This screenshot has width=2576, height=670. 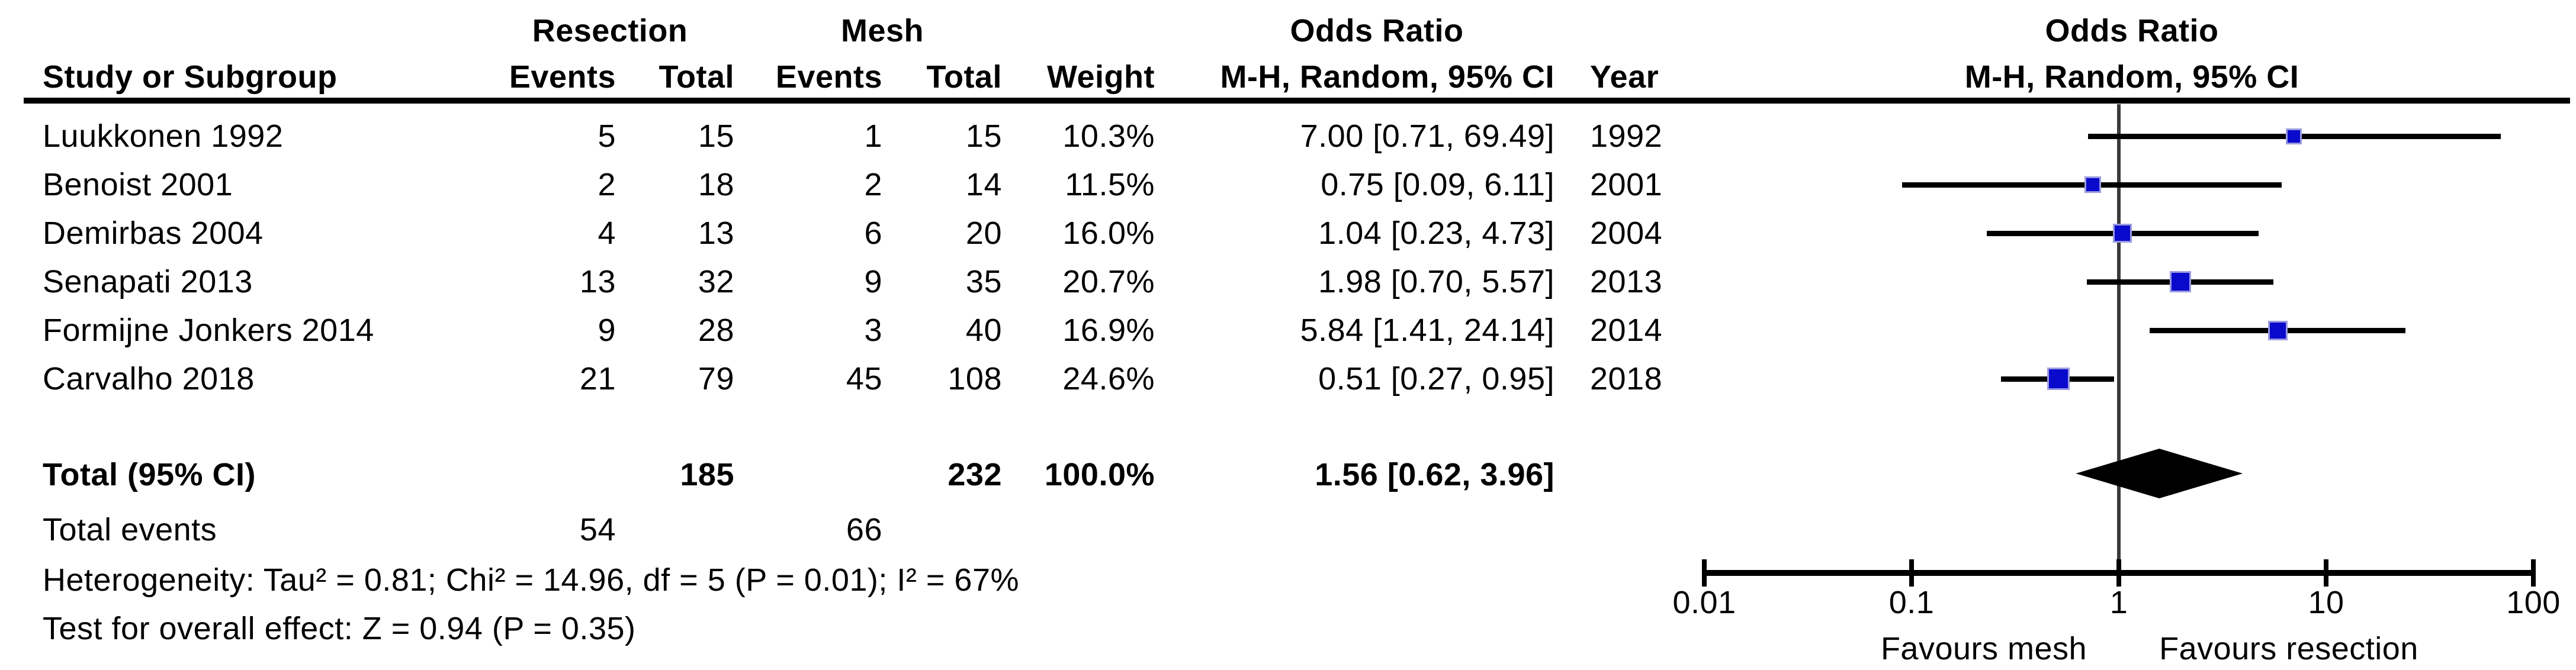 I want to click on no-effect-line, so click(x=2119, y=338).